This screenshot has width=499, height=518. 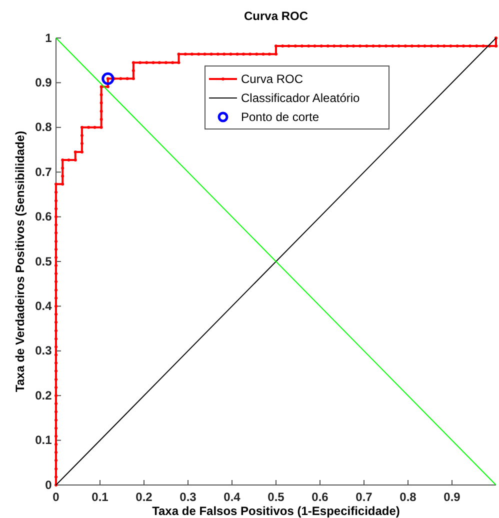 What do you see at coordinates (452, 497) in the screenshot?
I see `x-tick-label: 0.9` at bounding box center [452, 497].